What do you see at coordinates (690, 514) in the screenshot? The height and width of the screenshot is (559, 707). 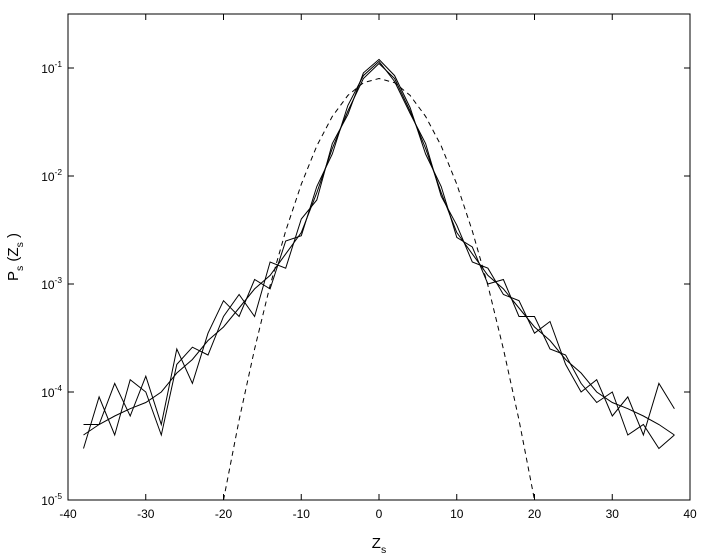 I see `x-tick-label: 40` at bounding box center [690, 514].